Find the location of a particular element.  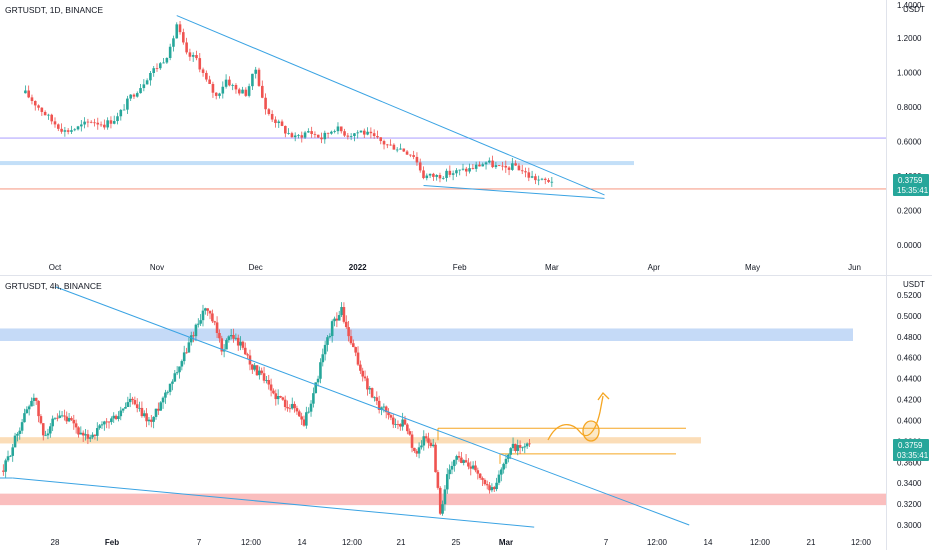

4h-y-tick-label: 0.3600 is located at coordinates (909, 462).